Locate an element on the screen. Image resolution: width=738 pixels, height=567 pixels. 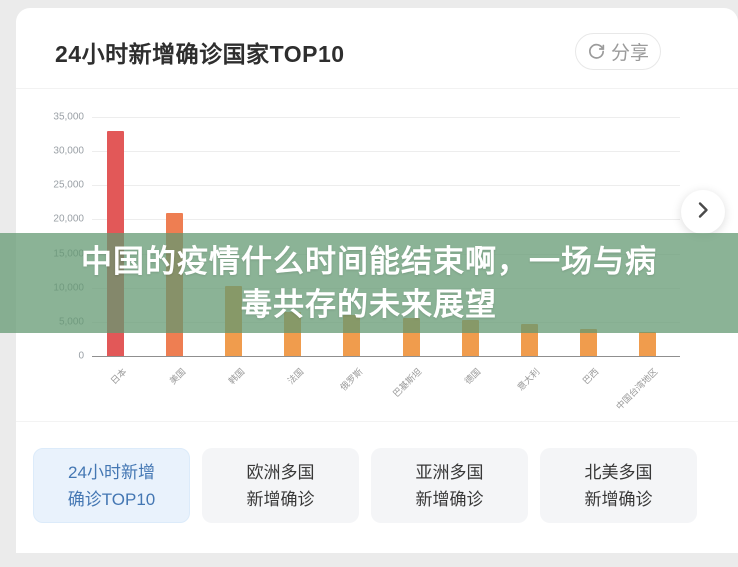
carousel-next-button is located at coordinates (703, 212).